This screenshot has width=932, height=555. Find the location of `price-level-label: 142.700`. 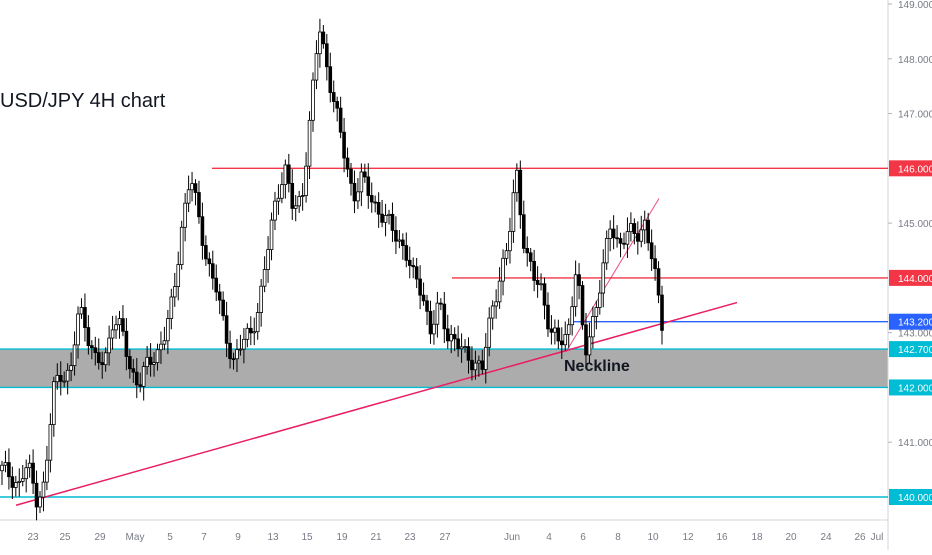

price-level-label: 142.700 is located at coordinates (915, 350).